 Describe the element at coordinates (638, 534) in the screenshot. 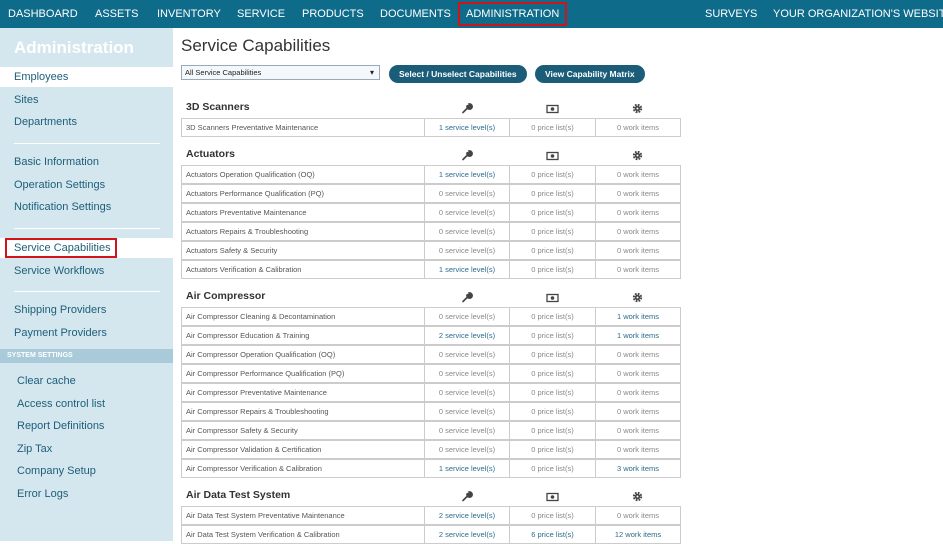

I see `count-cell: 12 work items` at that location.